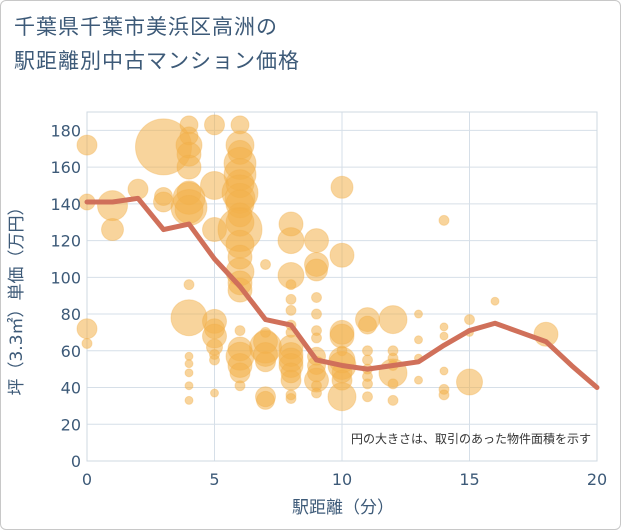  Describe the element at coordinates (17, 296) in the screenshot. I see `y-axis-title: 坪（3.3㎡）単価（万円）` at that location.